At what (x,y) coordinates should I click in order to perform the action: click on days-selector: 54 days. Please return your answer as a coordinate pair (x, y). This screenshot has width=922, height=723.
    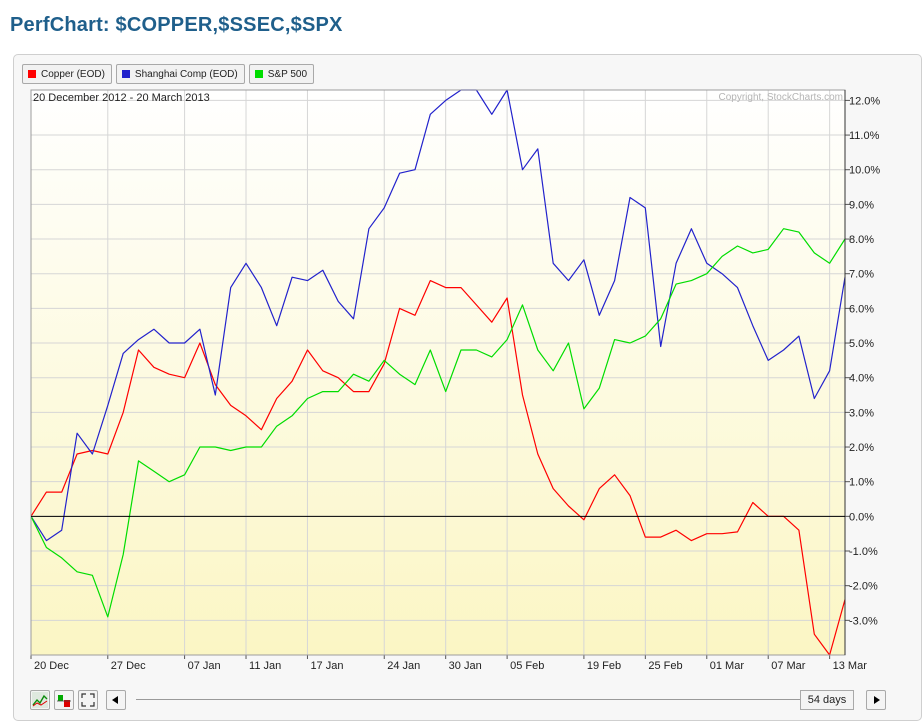
    Looking at the image, I should click on (827, 700).